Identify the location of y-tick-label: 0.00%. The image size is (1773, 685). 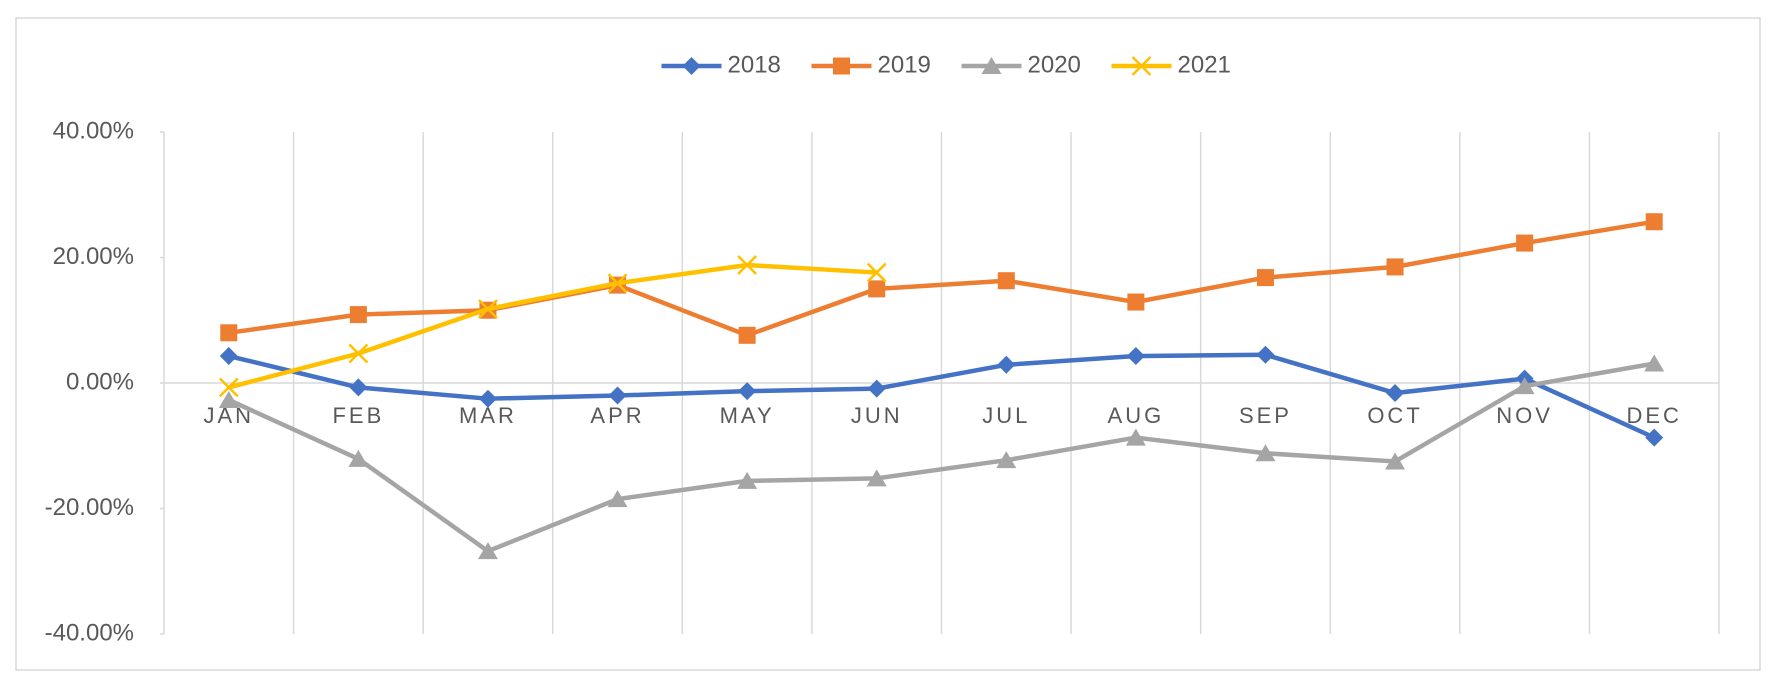
(100, 381).